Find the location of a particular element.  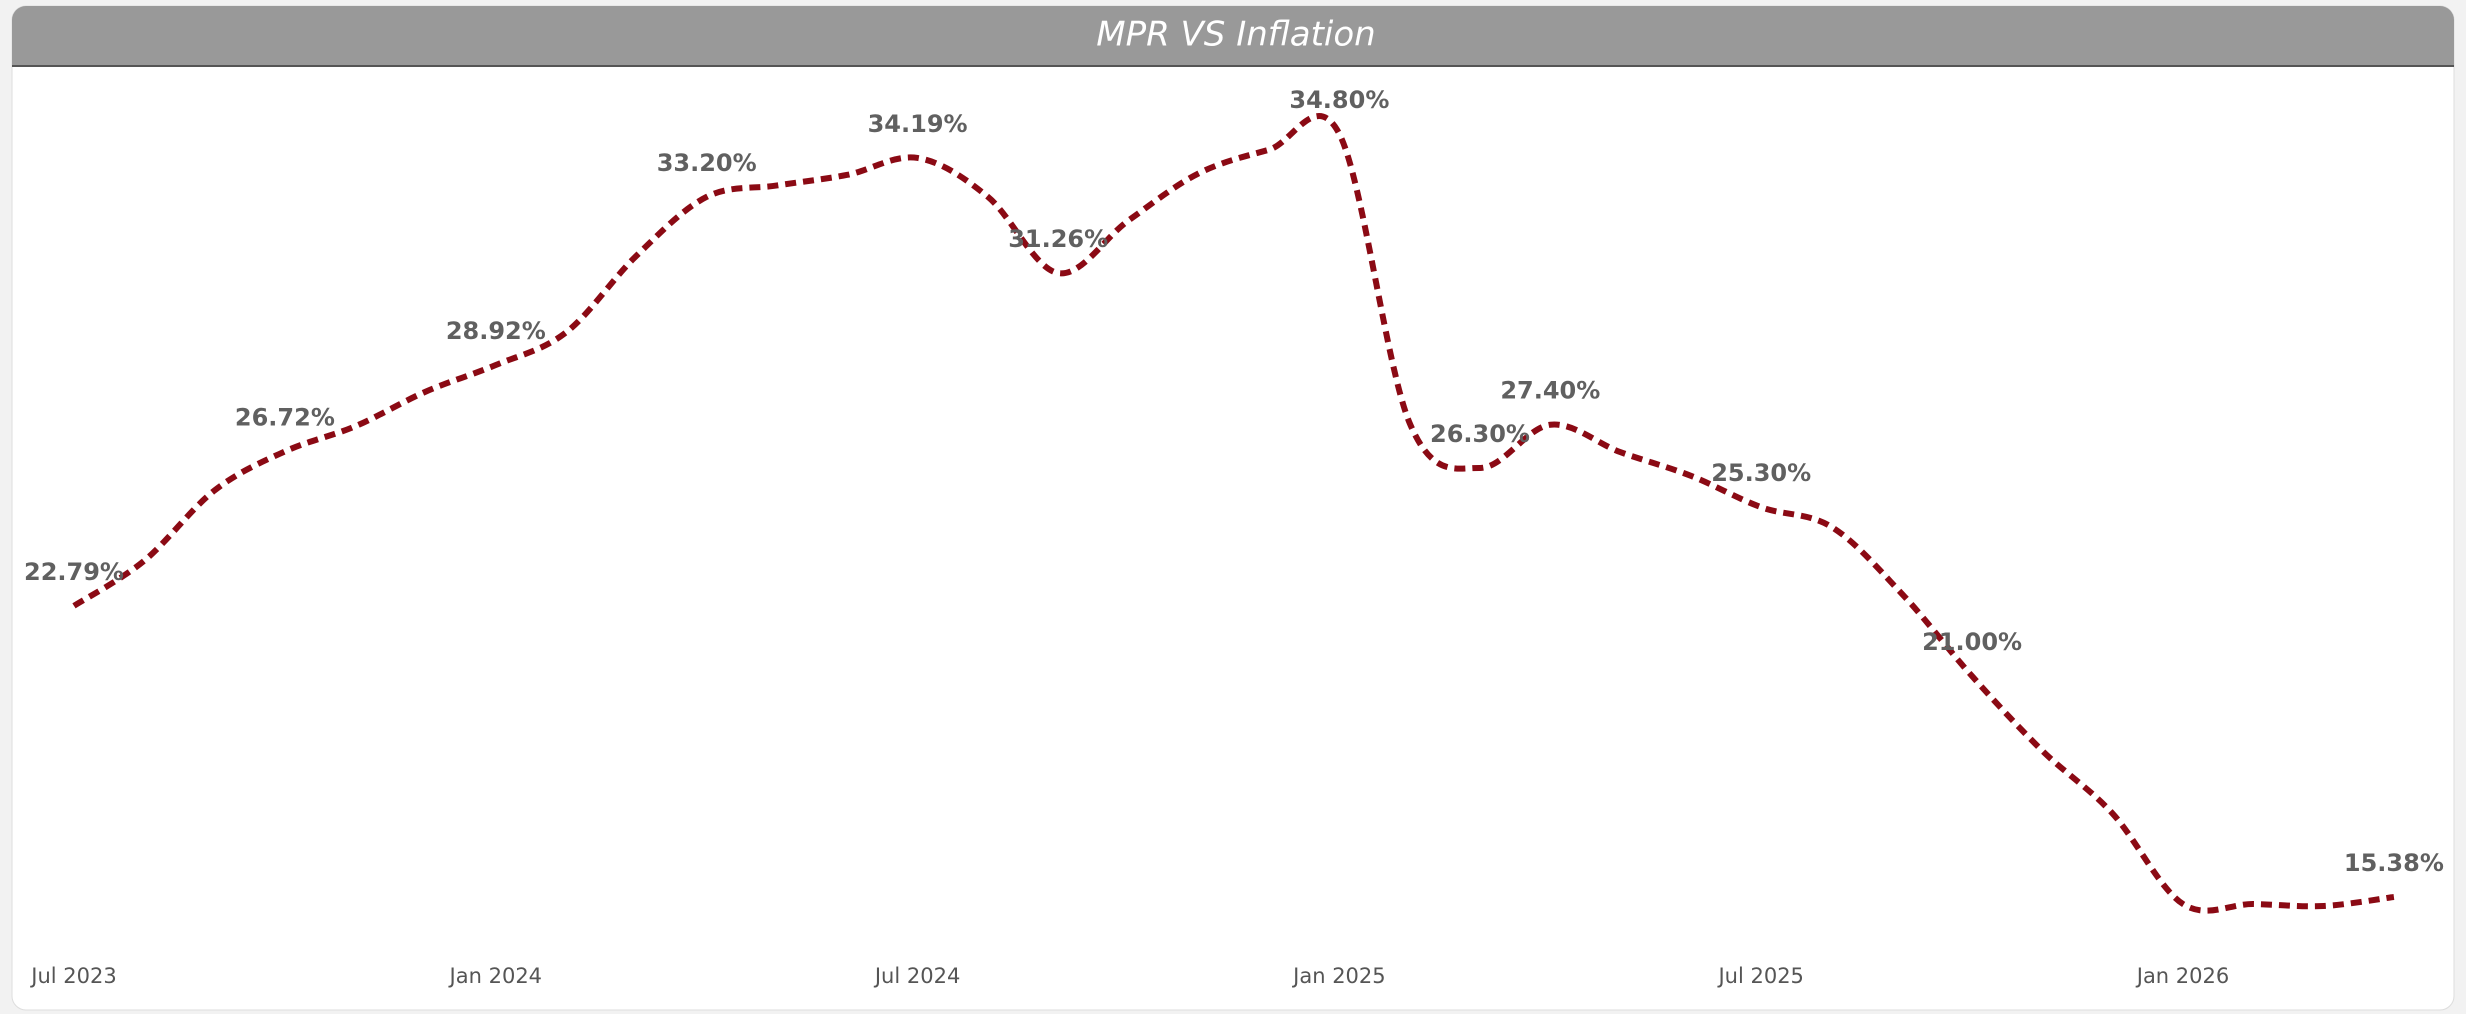

x-tick-label: Jan 2025 is located at coordinates (1338, 976).